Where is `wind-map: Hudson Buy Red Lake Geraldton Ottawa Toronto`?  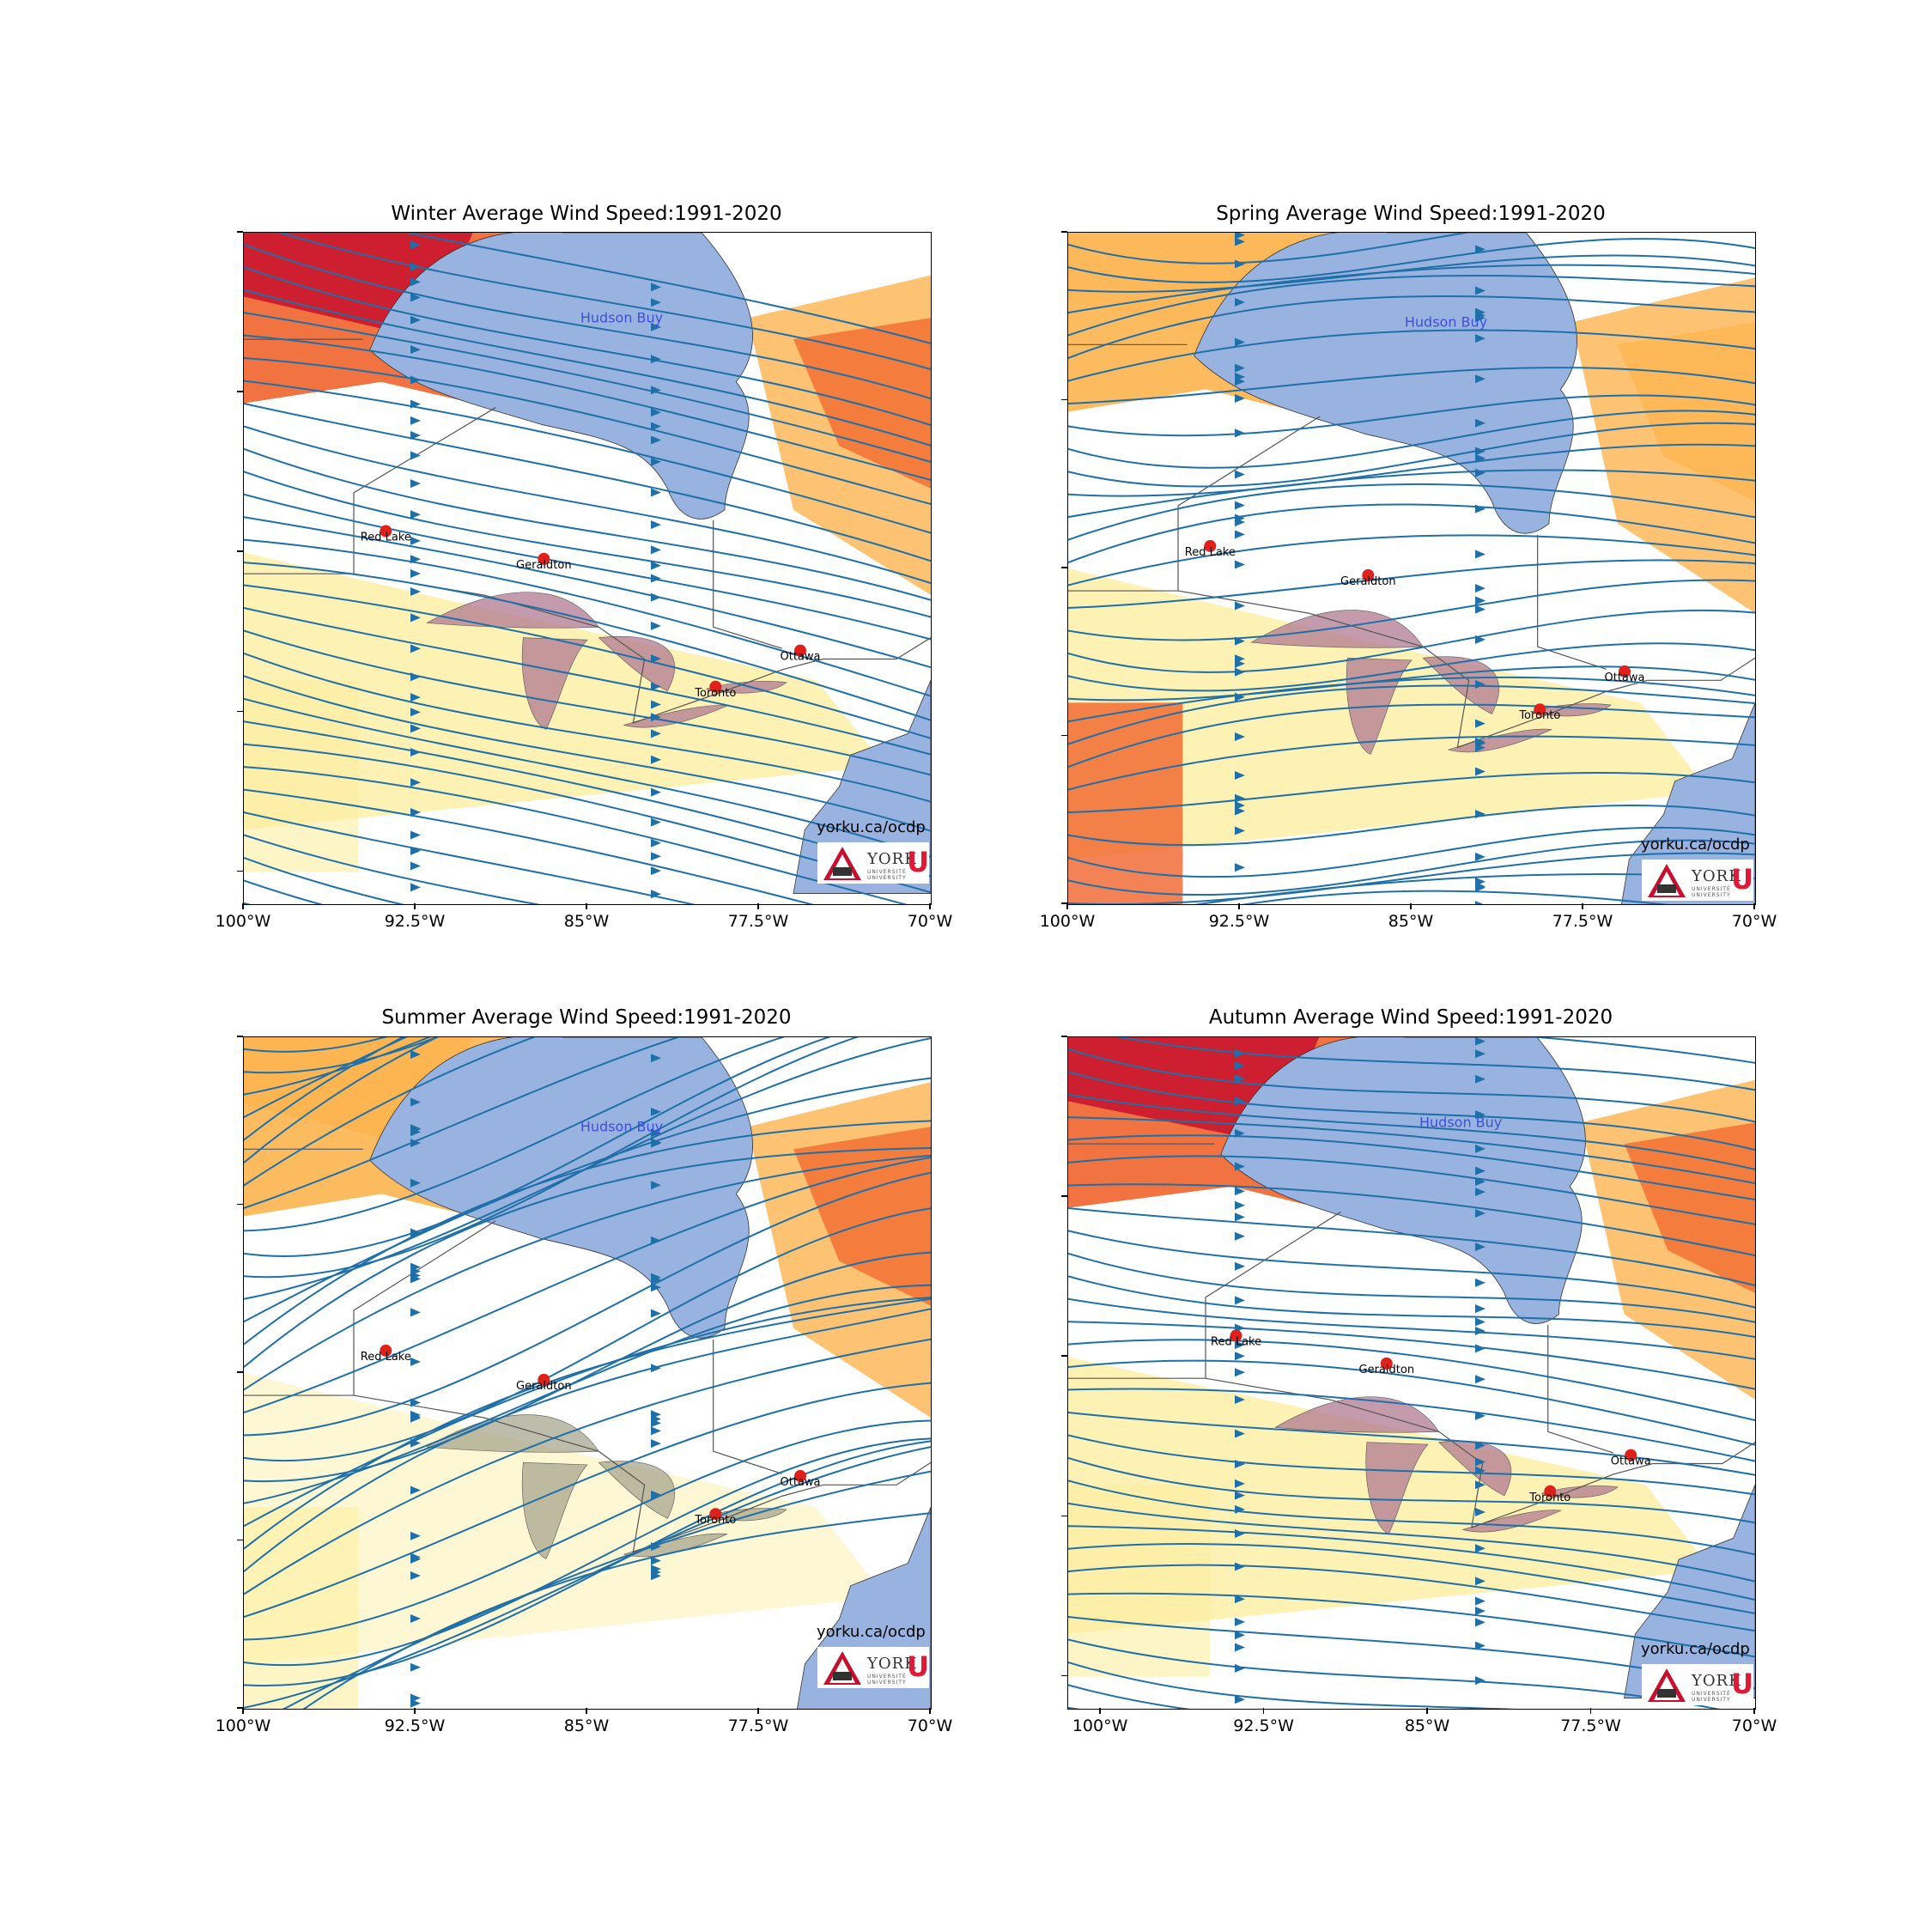 wind-map: Hudson Buy Red Lake Geraldton Ottawa Toronto is located at coordinates (587, 1373).